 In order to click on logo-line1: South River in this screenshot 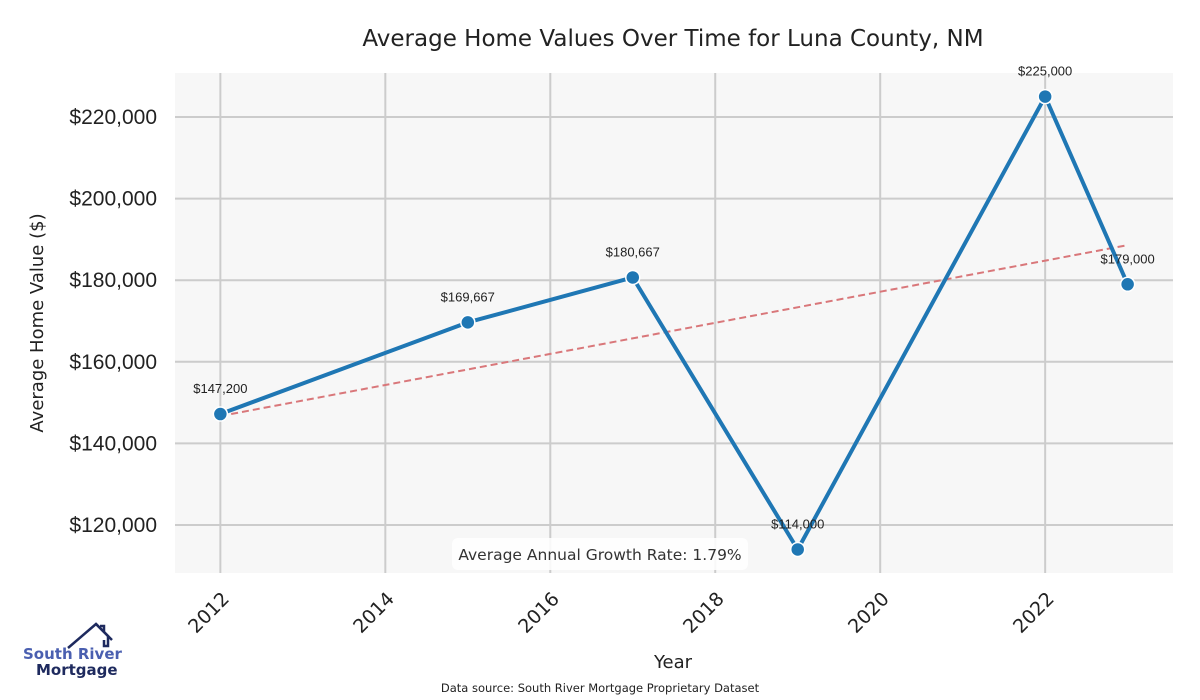, I will do `click(73, 654)`.